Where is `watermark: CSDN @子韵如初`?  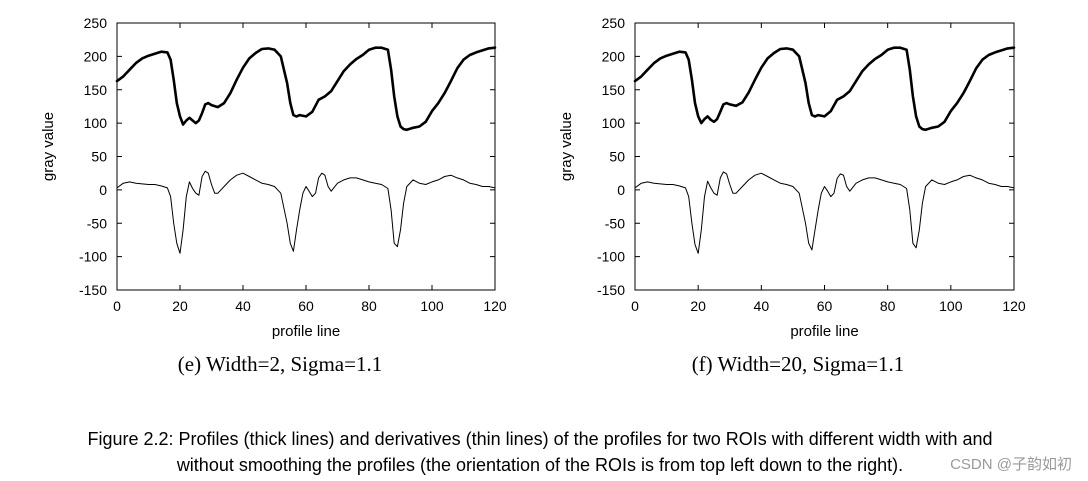 watermark: CSDN @子韵如初 is located at coordinates (1011, 464).